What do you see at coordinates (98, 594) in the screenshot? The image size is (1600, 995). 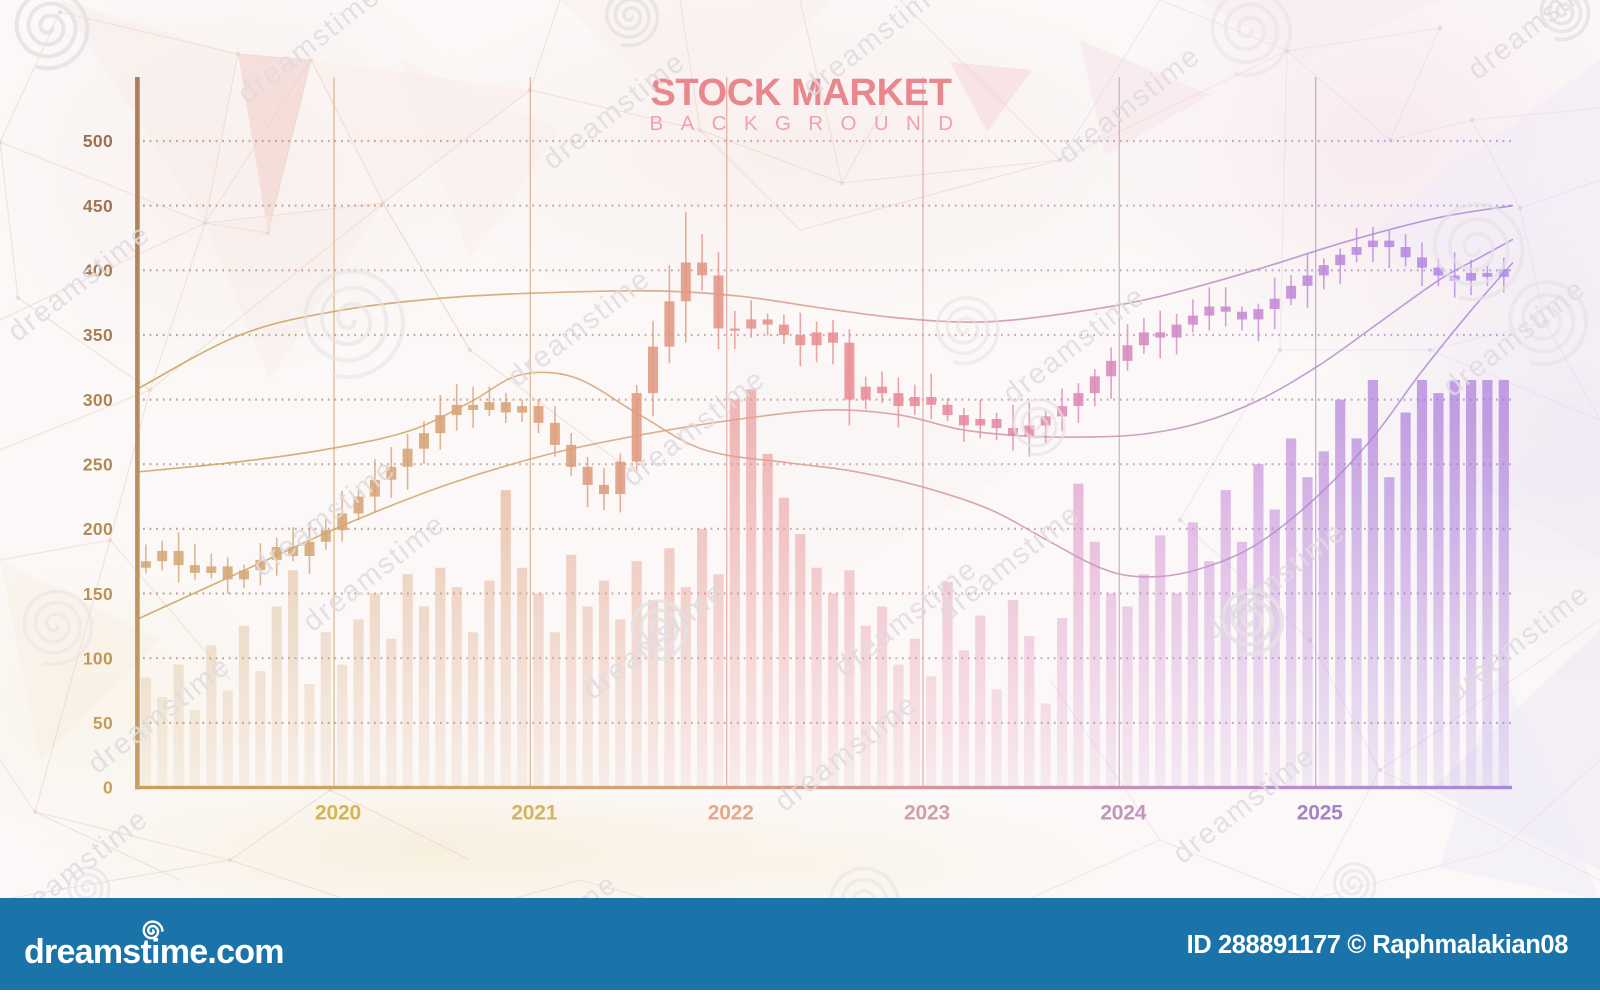 I see `svg-text: 150` at bounding box center [98, 594].